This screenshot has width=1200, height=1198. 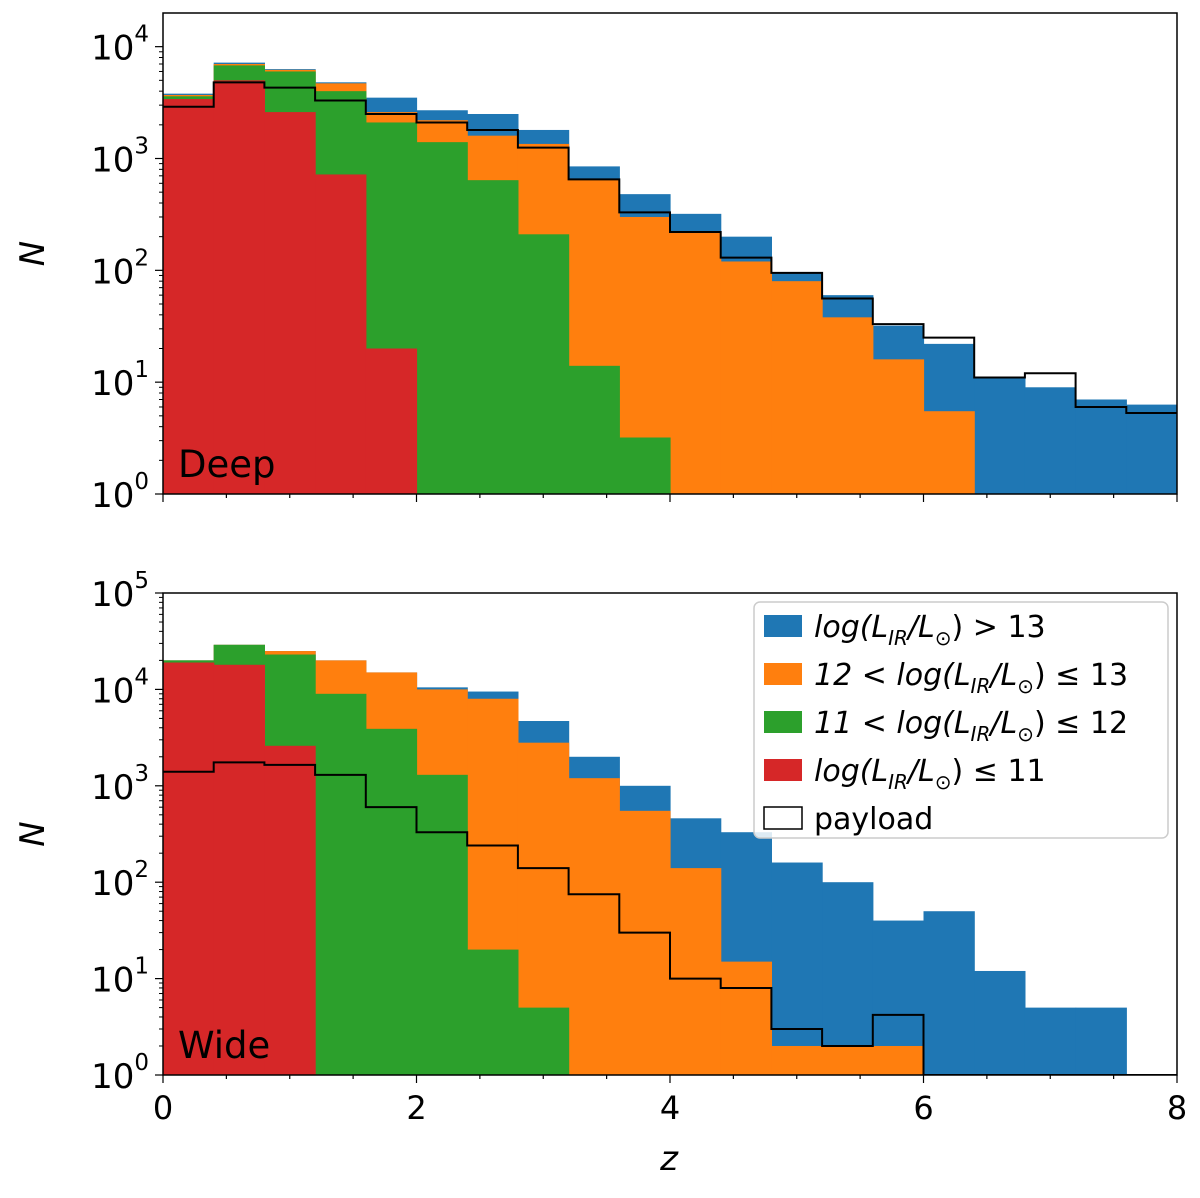 What do you see at coordinates (224, 1045) in the screenshot?
I see `panel-annotation: Wide` at bounding box center [224, 1045].